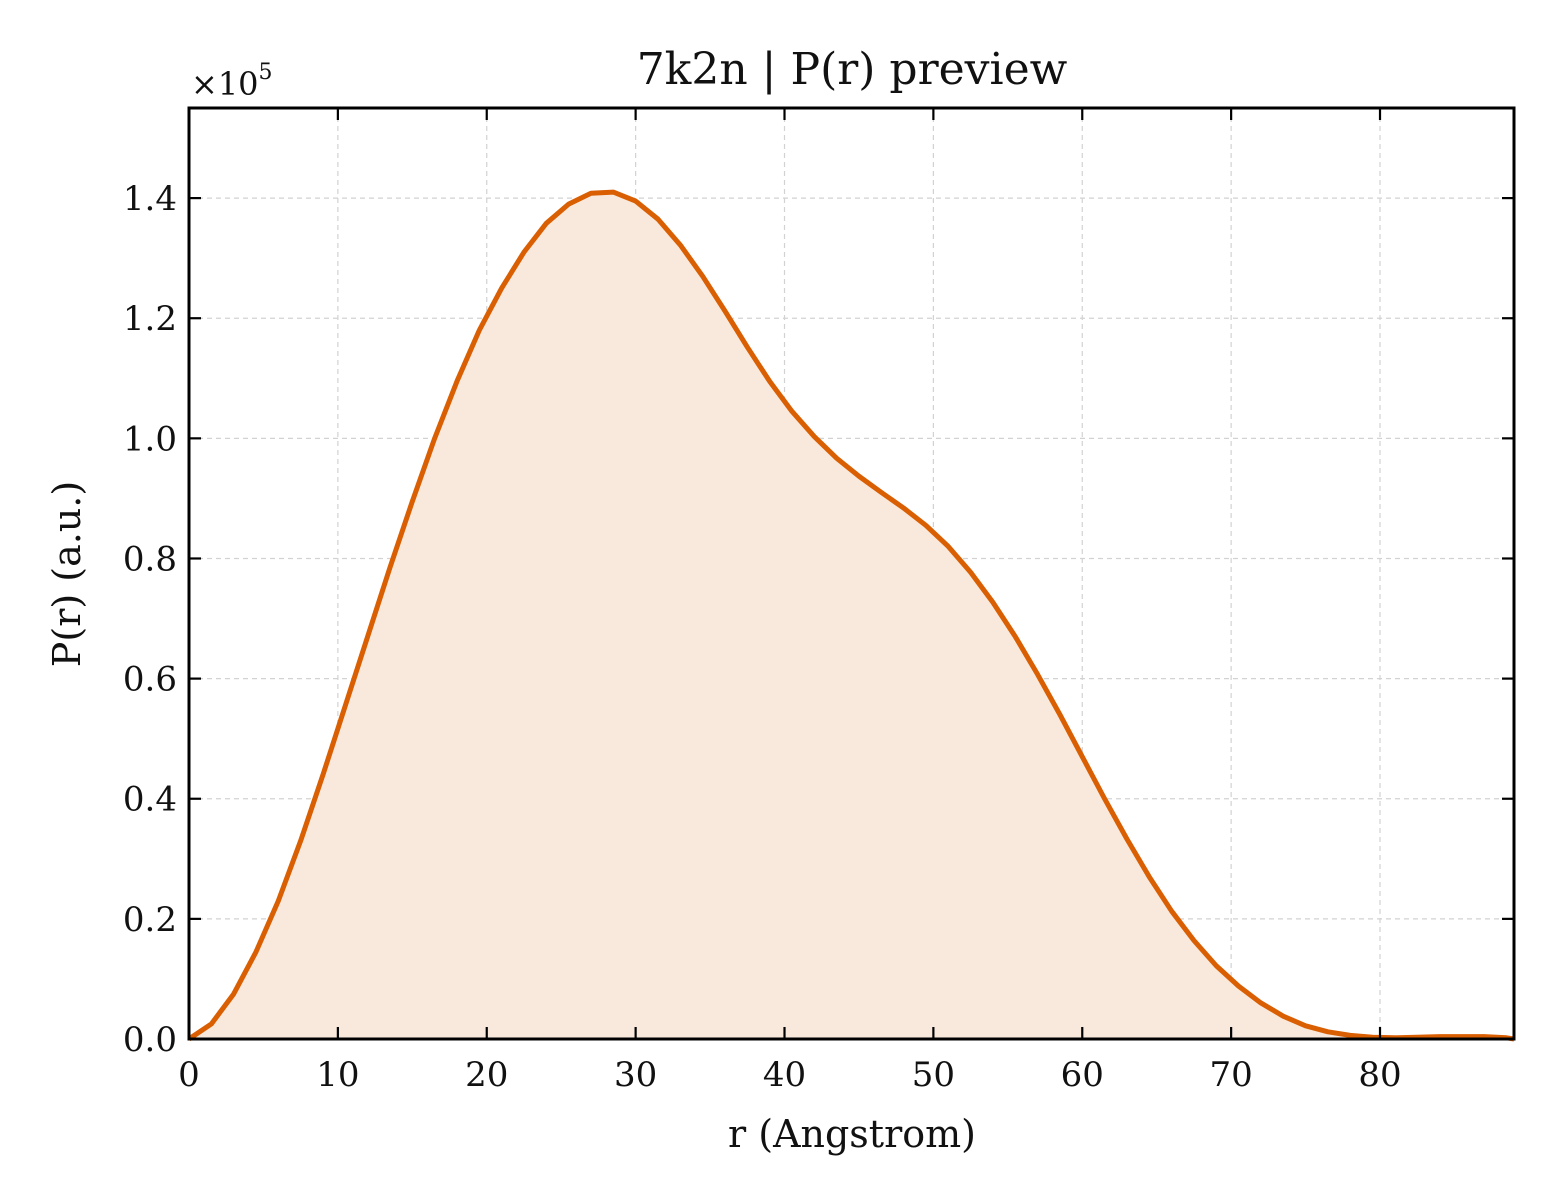 The image size is (1560, 1200). What do you see at coordinates (852, 69) in the screenshot?
I see `chart-title: 7k2n | P(r) preview` at bounding box center [852, 69].